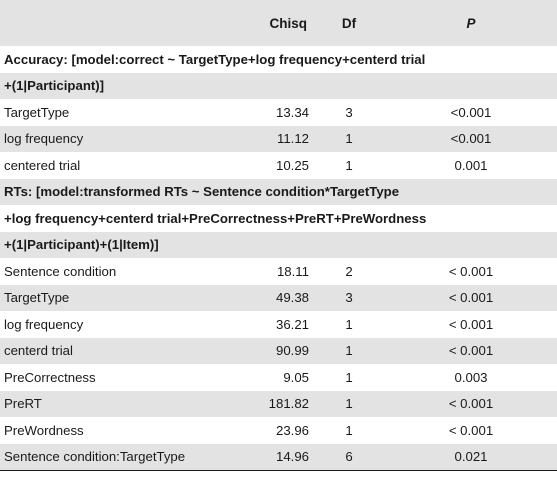  What do you see at coordinates (288, 404) in the screenshot?
I see `chisq-cell: 181.82` at bounding box center [288, 404].